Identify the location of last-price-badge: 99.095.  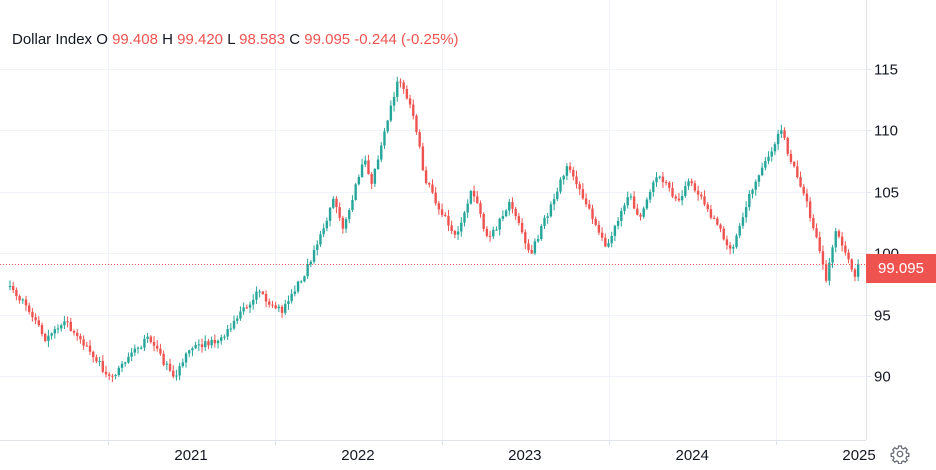
(901, 268).